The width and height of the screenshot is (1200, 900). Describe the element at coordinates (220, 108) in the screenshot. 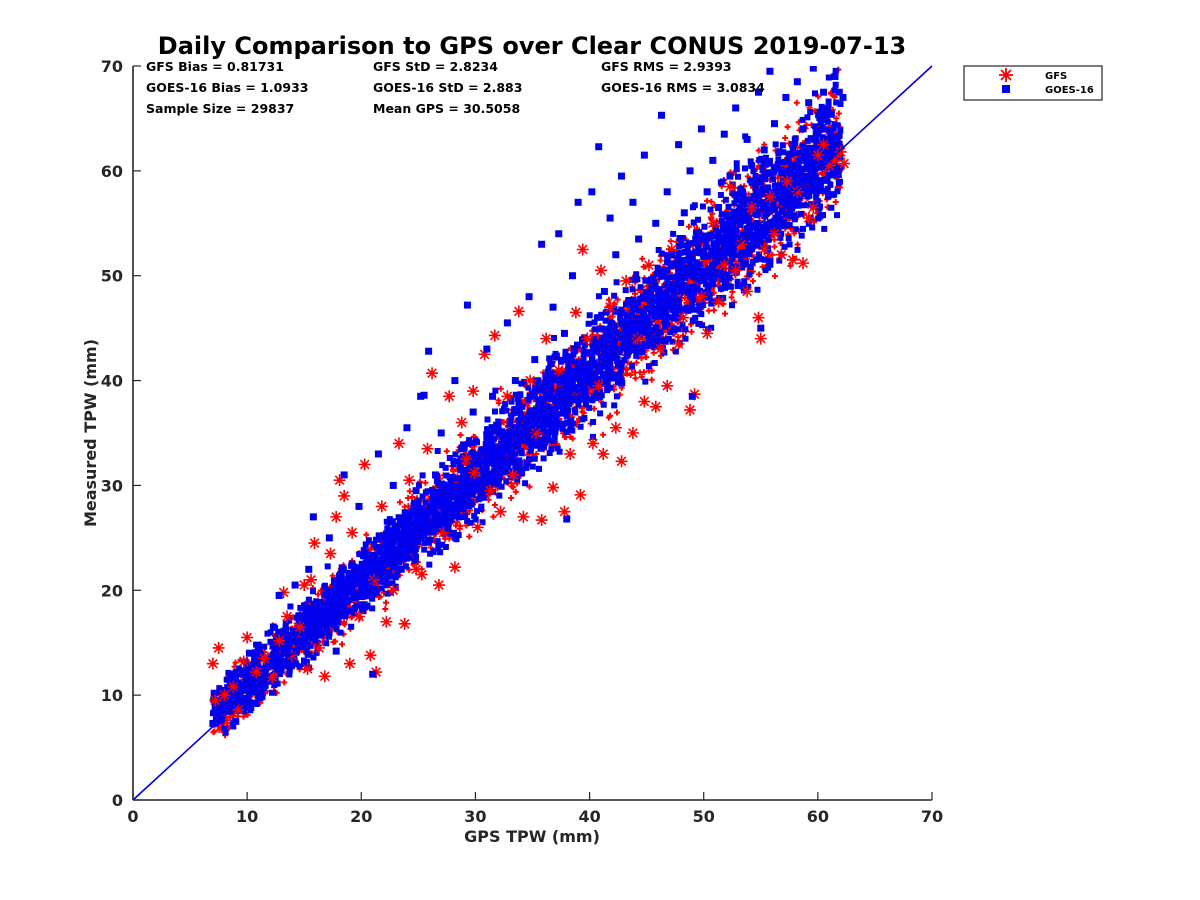

I see `sample-size-text: Sample Size = 29837` at that location.